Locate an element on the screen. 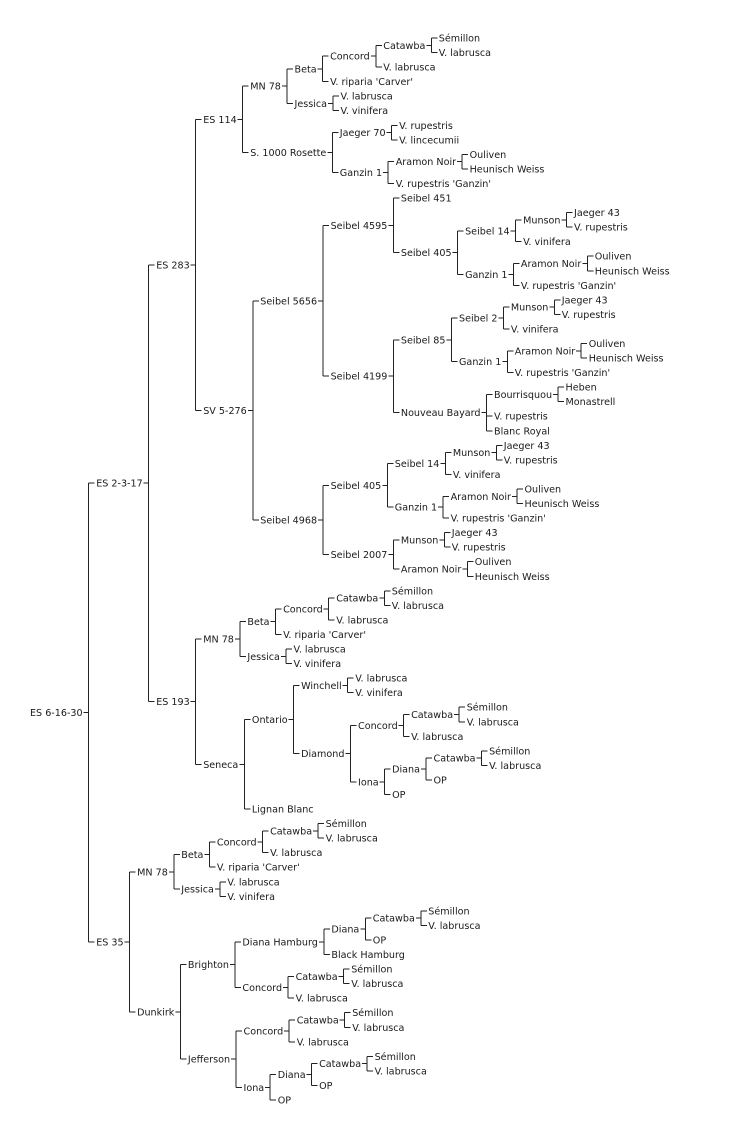 The width and height of the screenshot is (755, 1140). node-label-jefferson: Jefferson is located at coordinates (208, 1060).